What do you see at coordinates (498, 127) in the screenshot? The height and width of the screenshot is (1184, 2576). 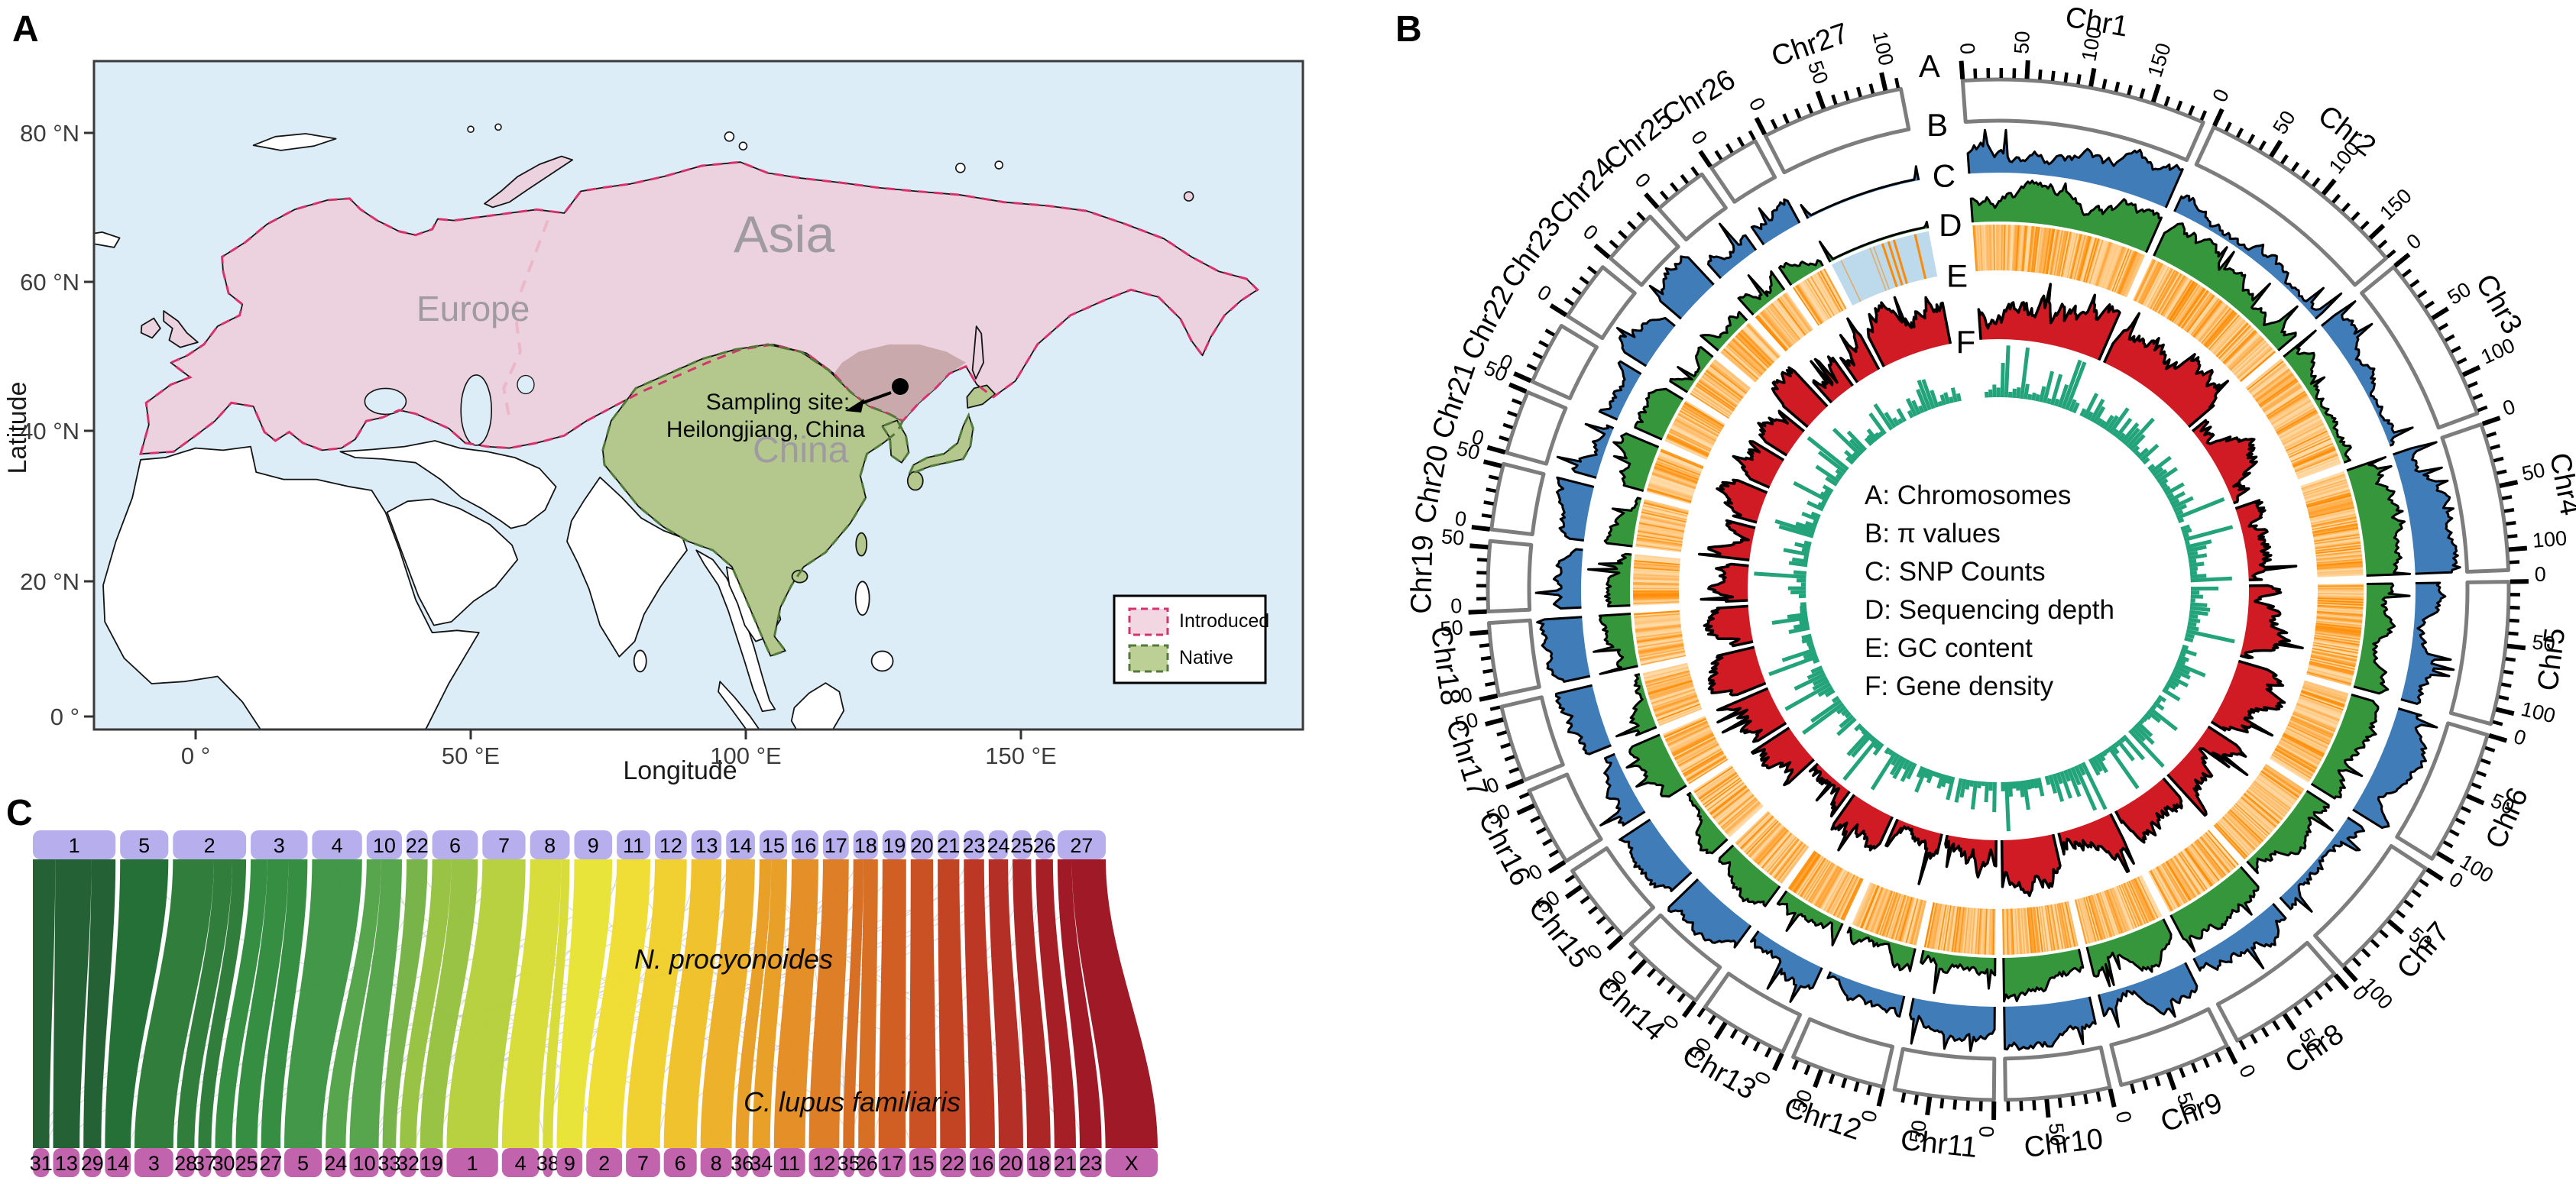 I see `arctic-island` at bounding box center [498, 127].